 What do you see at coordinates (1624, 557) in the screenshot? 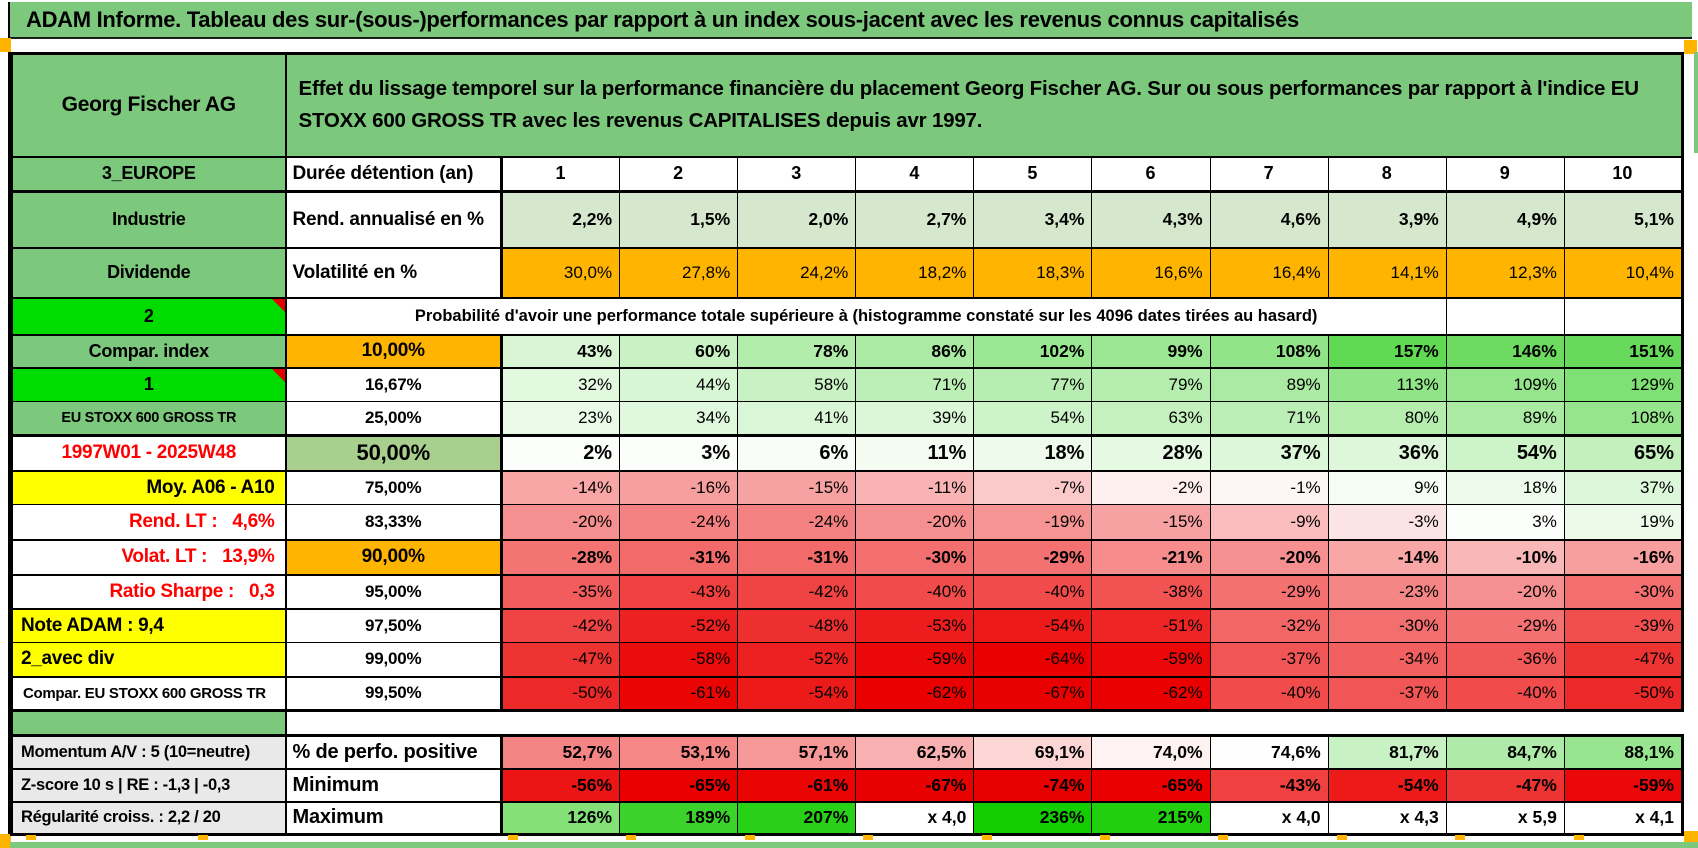
I see `cell-p90-c10: -16%` at bounding box center [1624, 557].